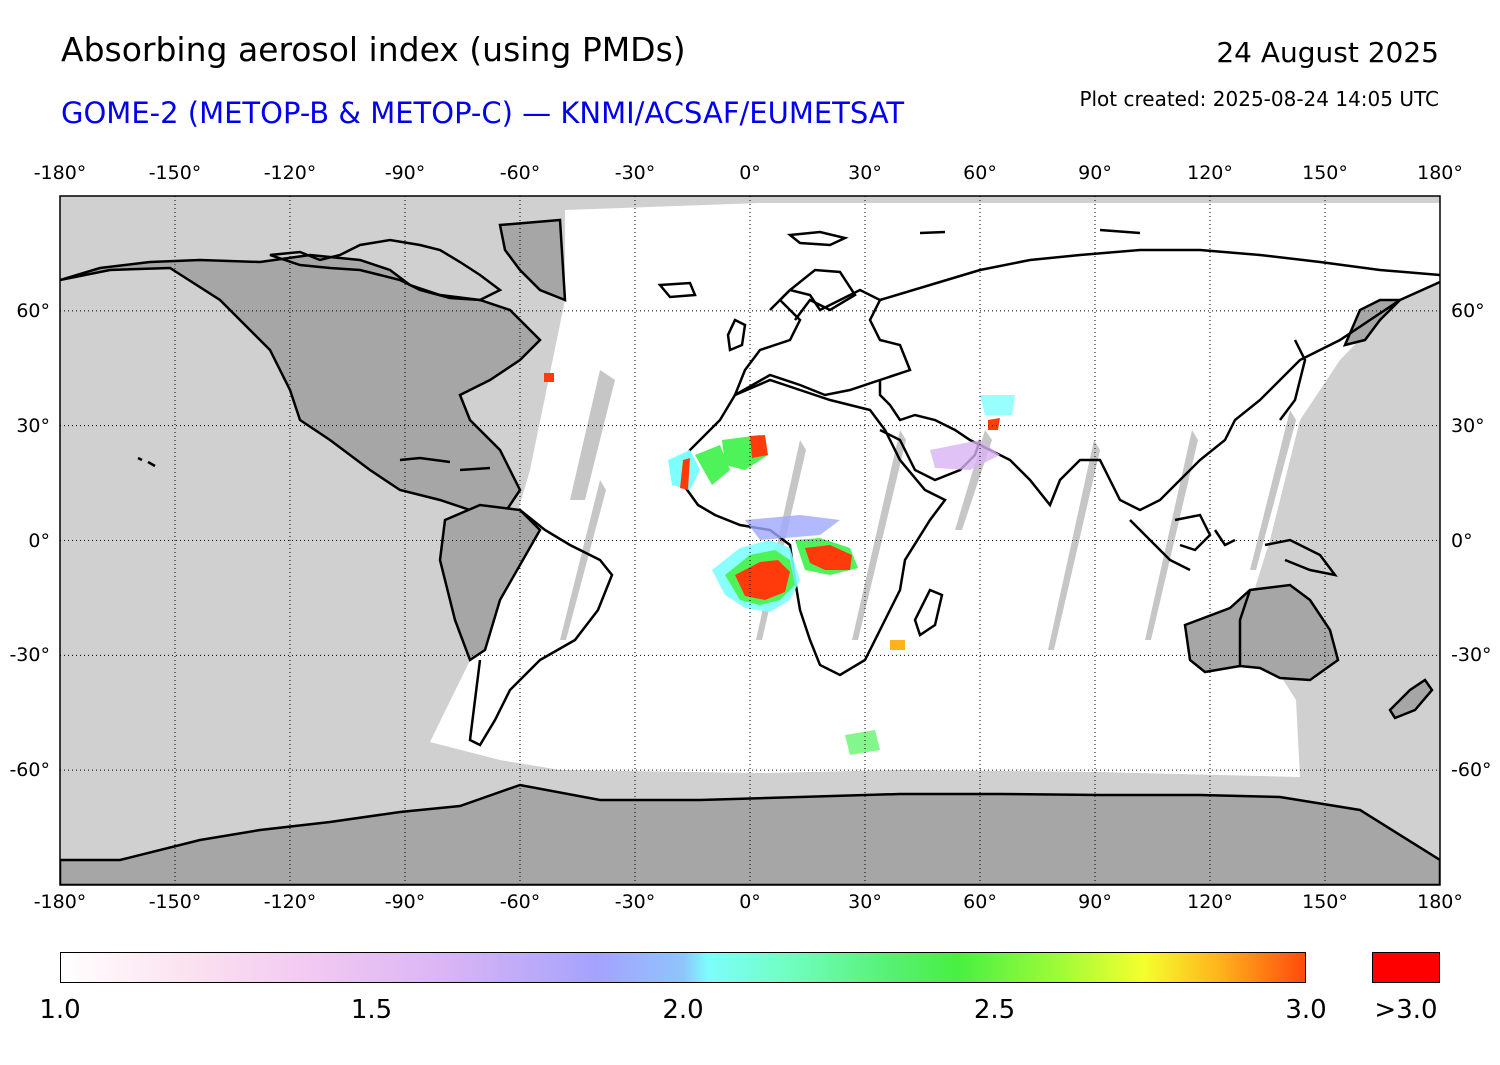 The width and height of the screenshot is (1500, 1065). I want to click on lon-tick-label-bottom: -150°, so click(175, 902).